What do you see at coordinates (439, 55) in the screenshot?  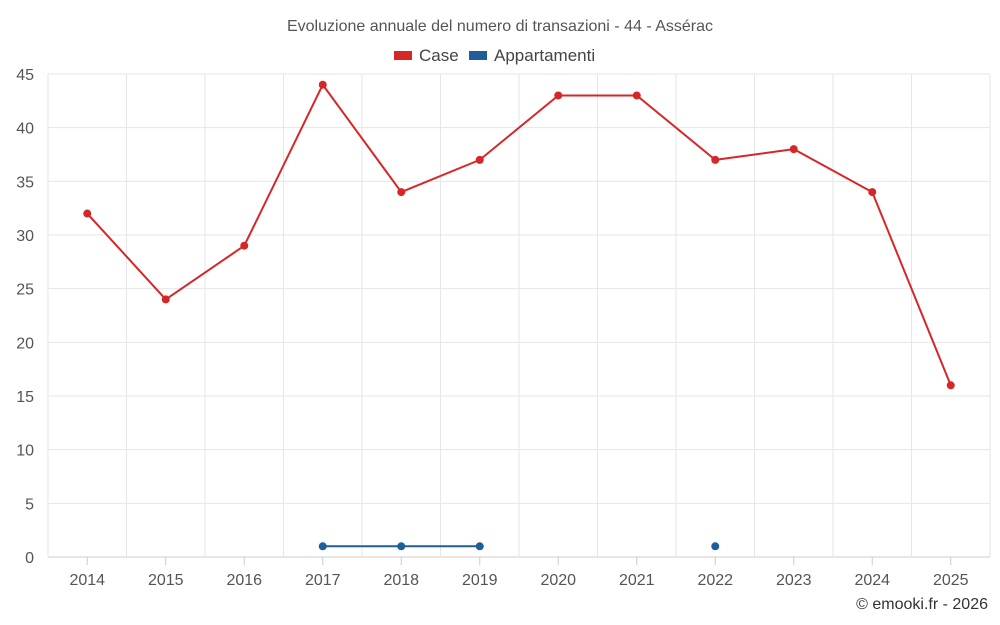 I see `legend-label-case: Case` at bounding box center [439, 55].